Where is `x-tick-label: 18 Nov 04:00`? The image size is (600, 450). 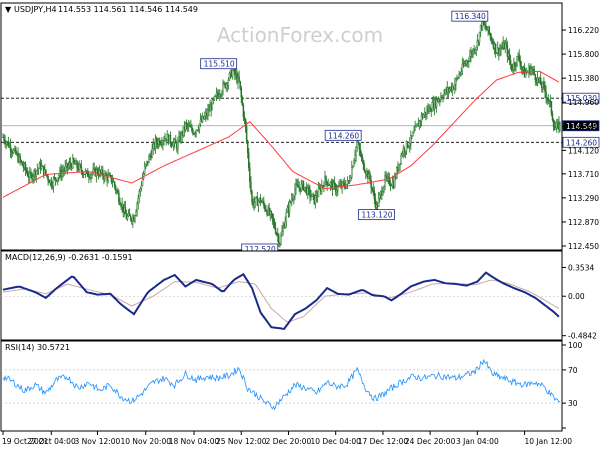
x-tick-label: 18 Nov 04:00 is located at coordinates (194, 441).